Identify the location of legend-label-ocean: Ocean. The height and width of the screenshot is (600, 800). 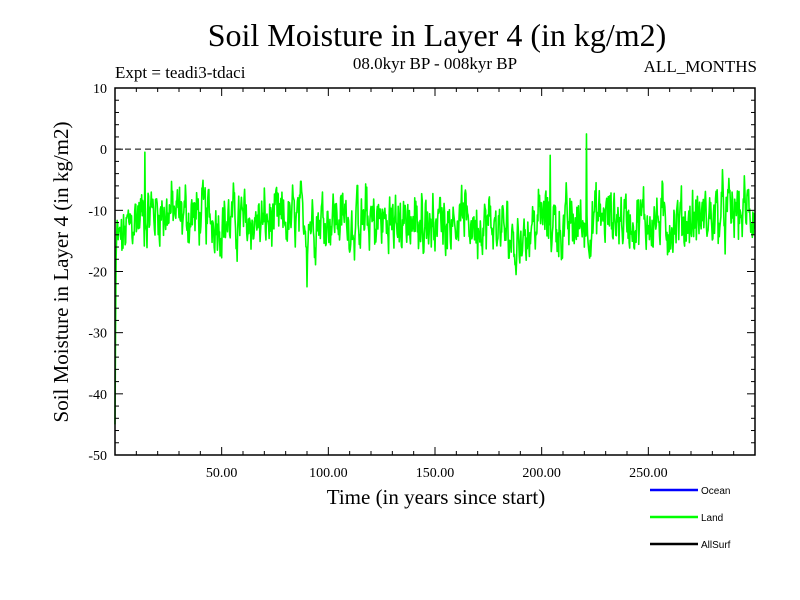
(715, 491).